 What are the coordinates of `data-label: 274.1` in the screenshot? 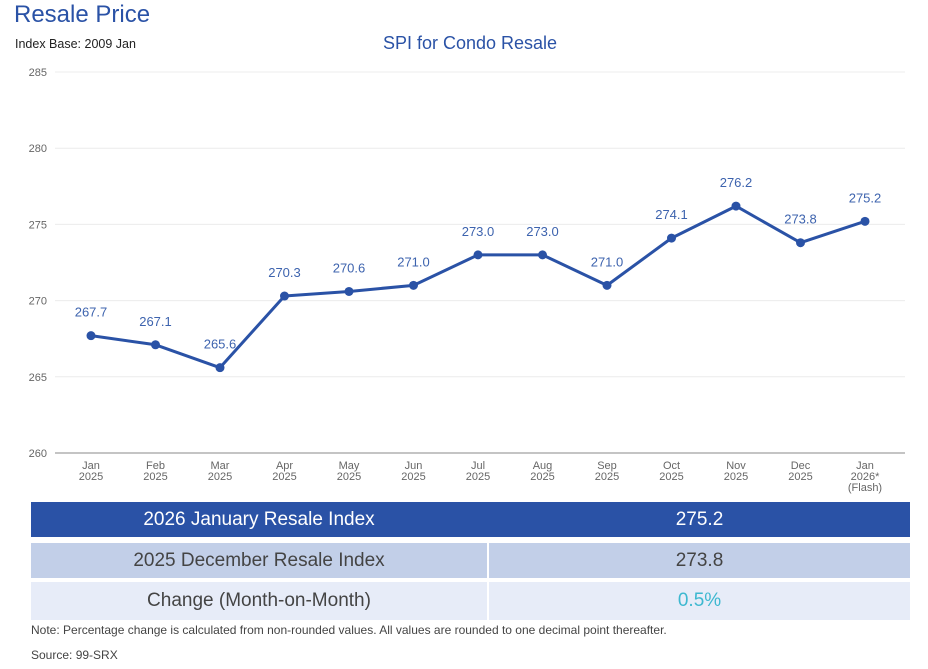 It's located at (671, 214).